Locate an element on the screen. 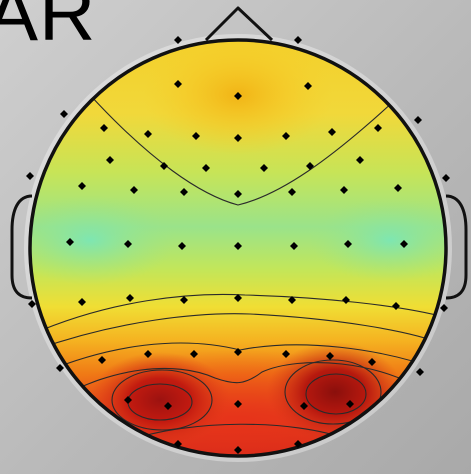 This screenshot has width=471, height=474. left-peak-contour-outer is located at coordinates (162, 400).